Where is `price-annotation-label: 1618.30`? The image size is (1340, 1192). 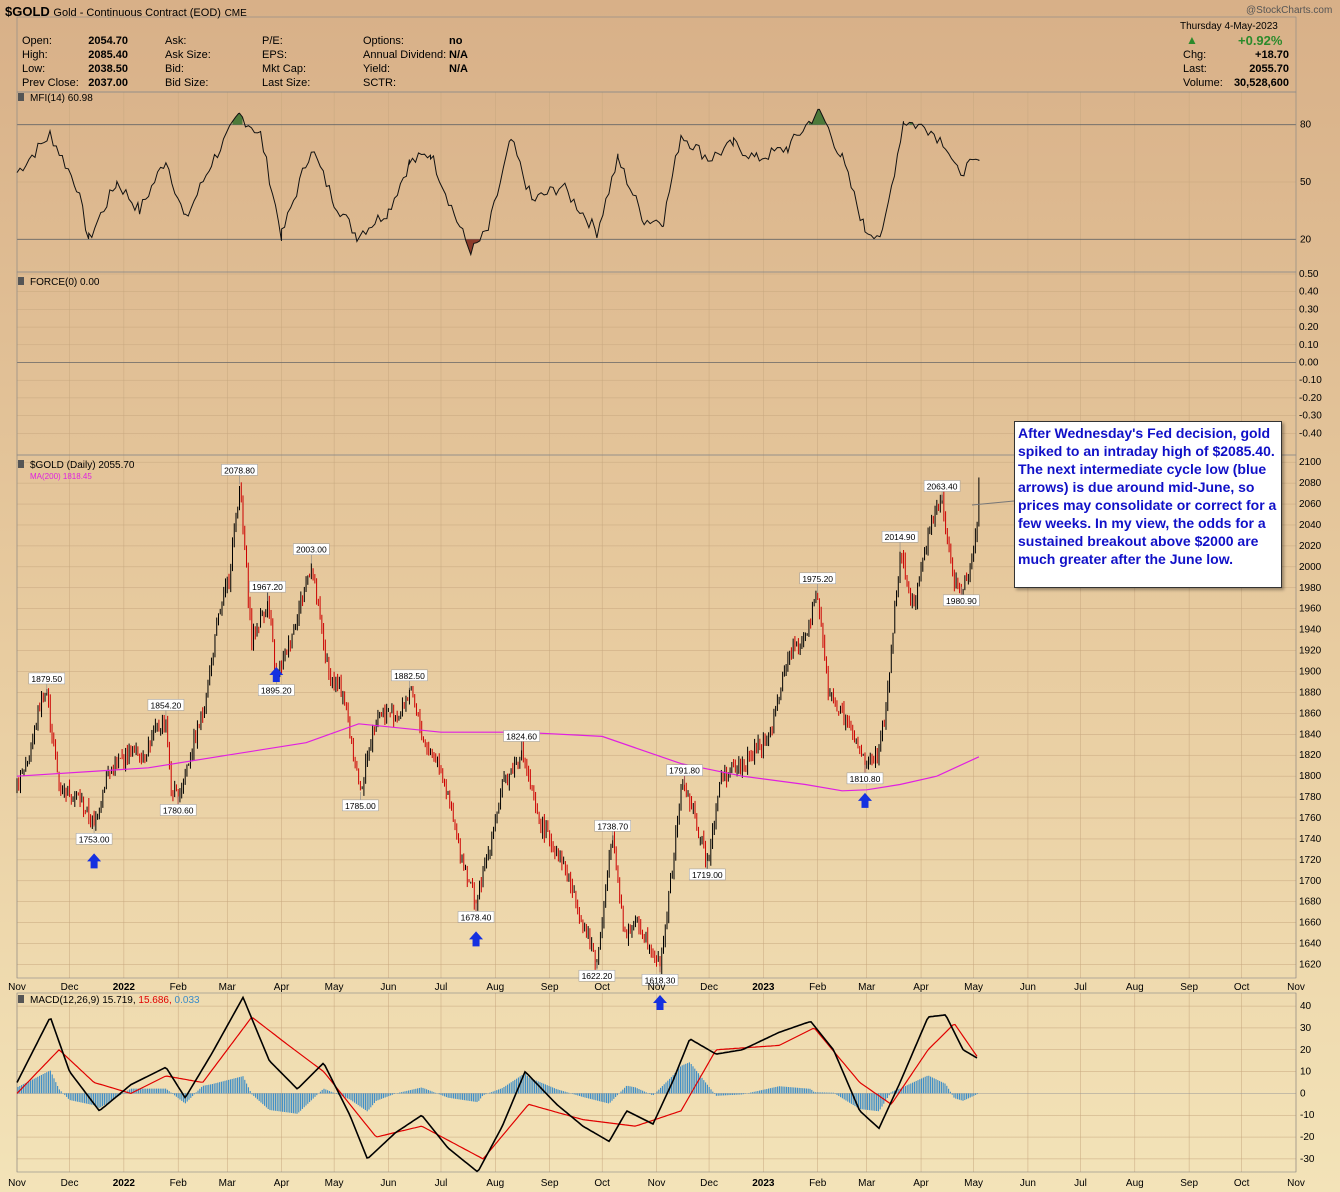
price-annotation-label: 1618.30 is located at coordinates (660, 980).